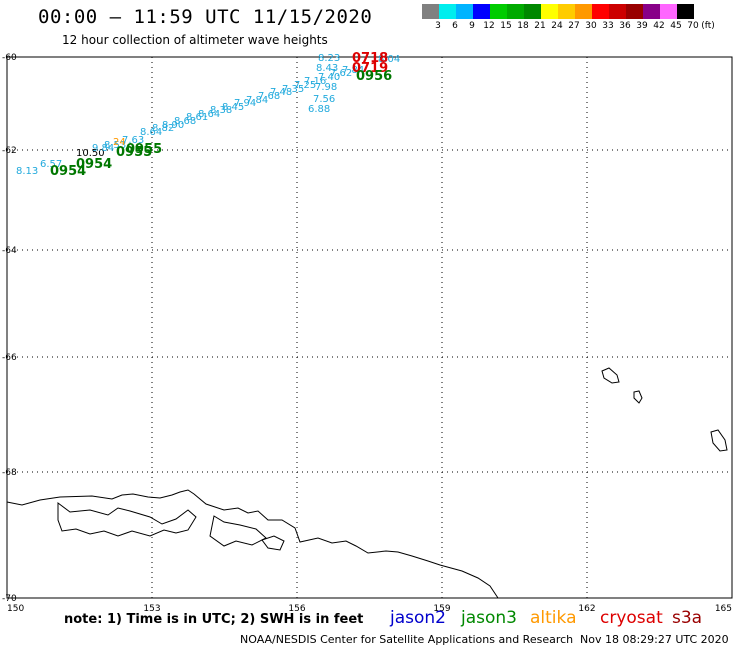 This screenshot has width=740, height=650. Describe the element at coordinates (591, 26) in the screenshot. I see `scale-label: 30` at that location.